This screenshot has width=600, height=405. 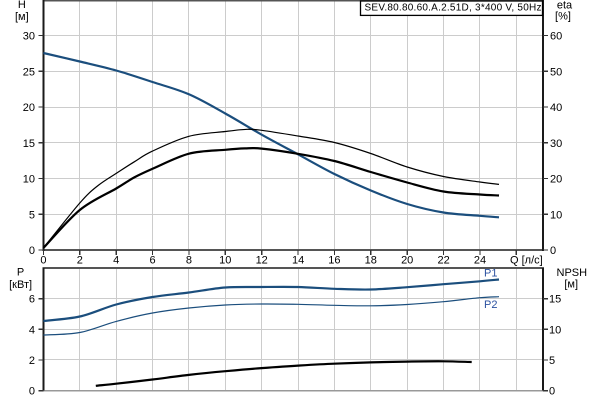 I want to click on svg-text:SEV.80.80.60.A.2.51D, 3*400 V,: SEV.80.80.60.A.2.51D, 3*400 V, 50Hz, so click(x=453, y=8).